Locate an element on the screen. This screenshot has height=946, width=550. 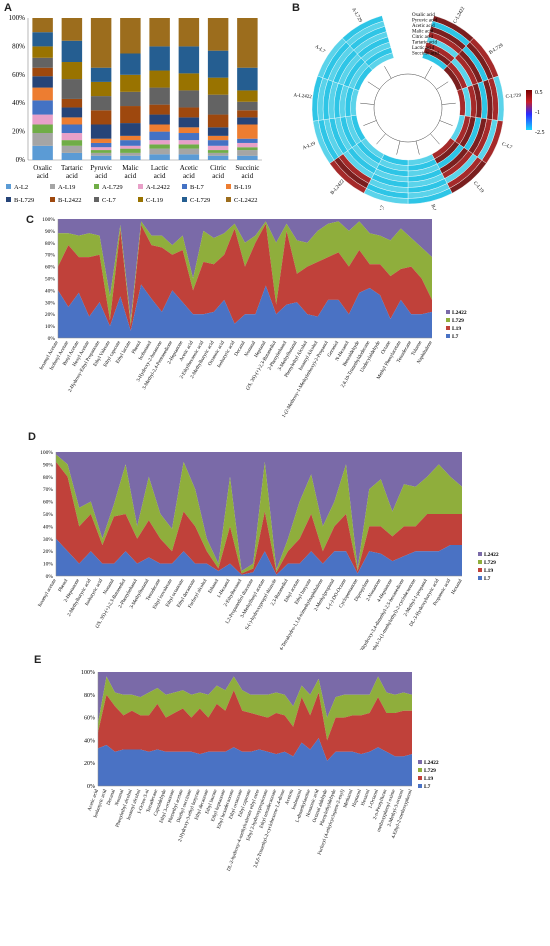
legend-label: L19 is located at coordinates (428, 779).